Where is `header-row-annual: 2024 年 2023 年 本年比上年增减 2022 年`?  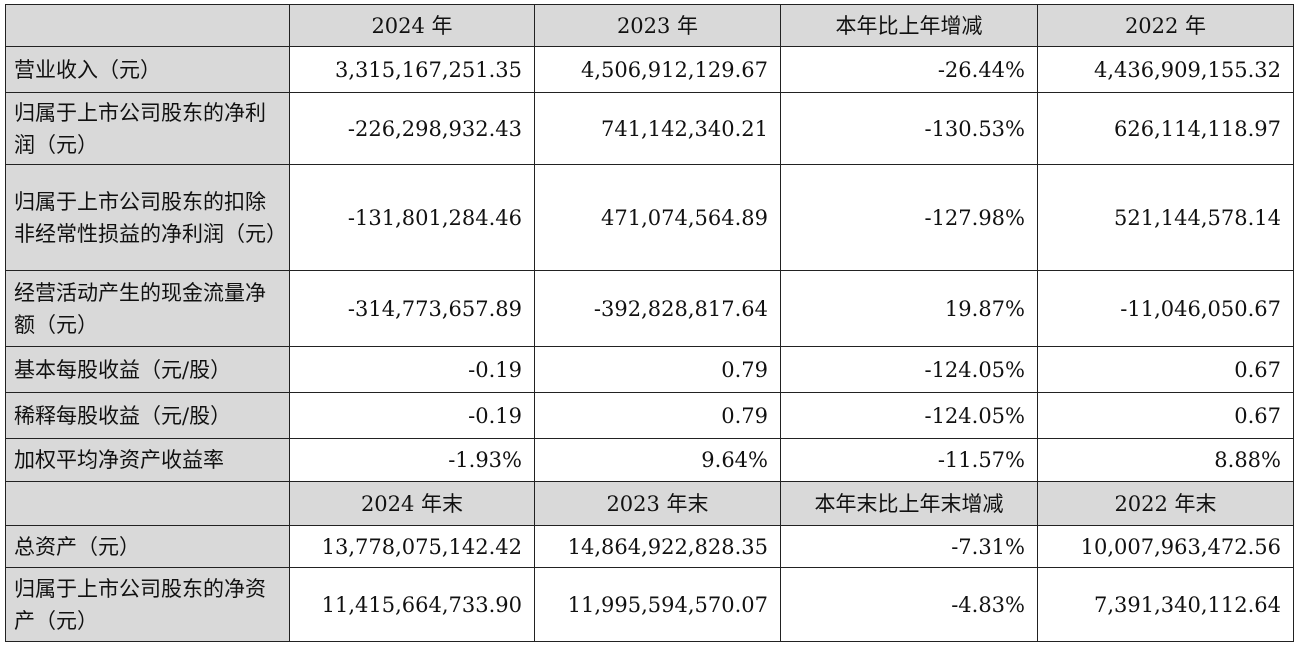
header-row-annual: 2024 年 2023 年 本年比上年增减 2022 年 is located at coordinates (649, 25).